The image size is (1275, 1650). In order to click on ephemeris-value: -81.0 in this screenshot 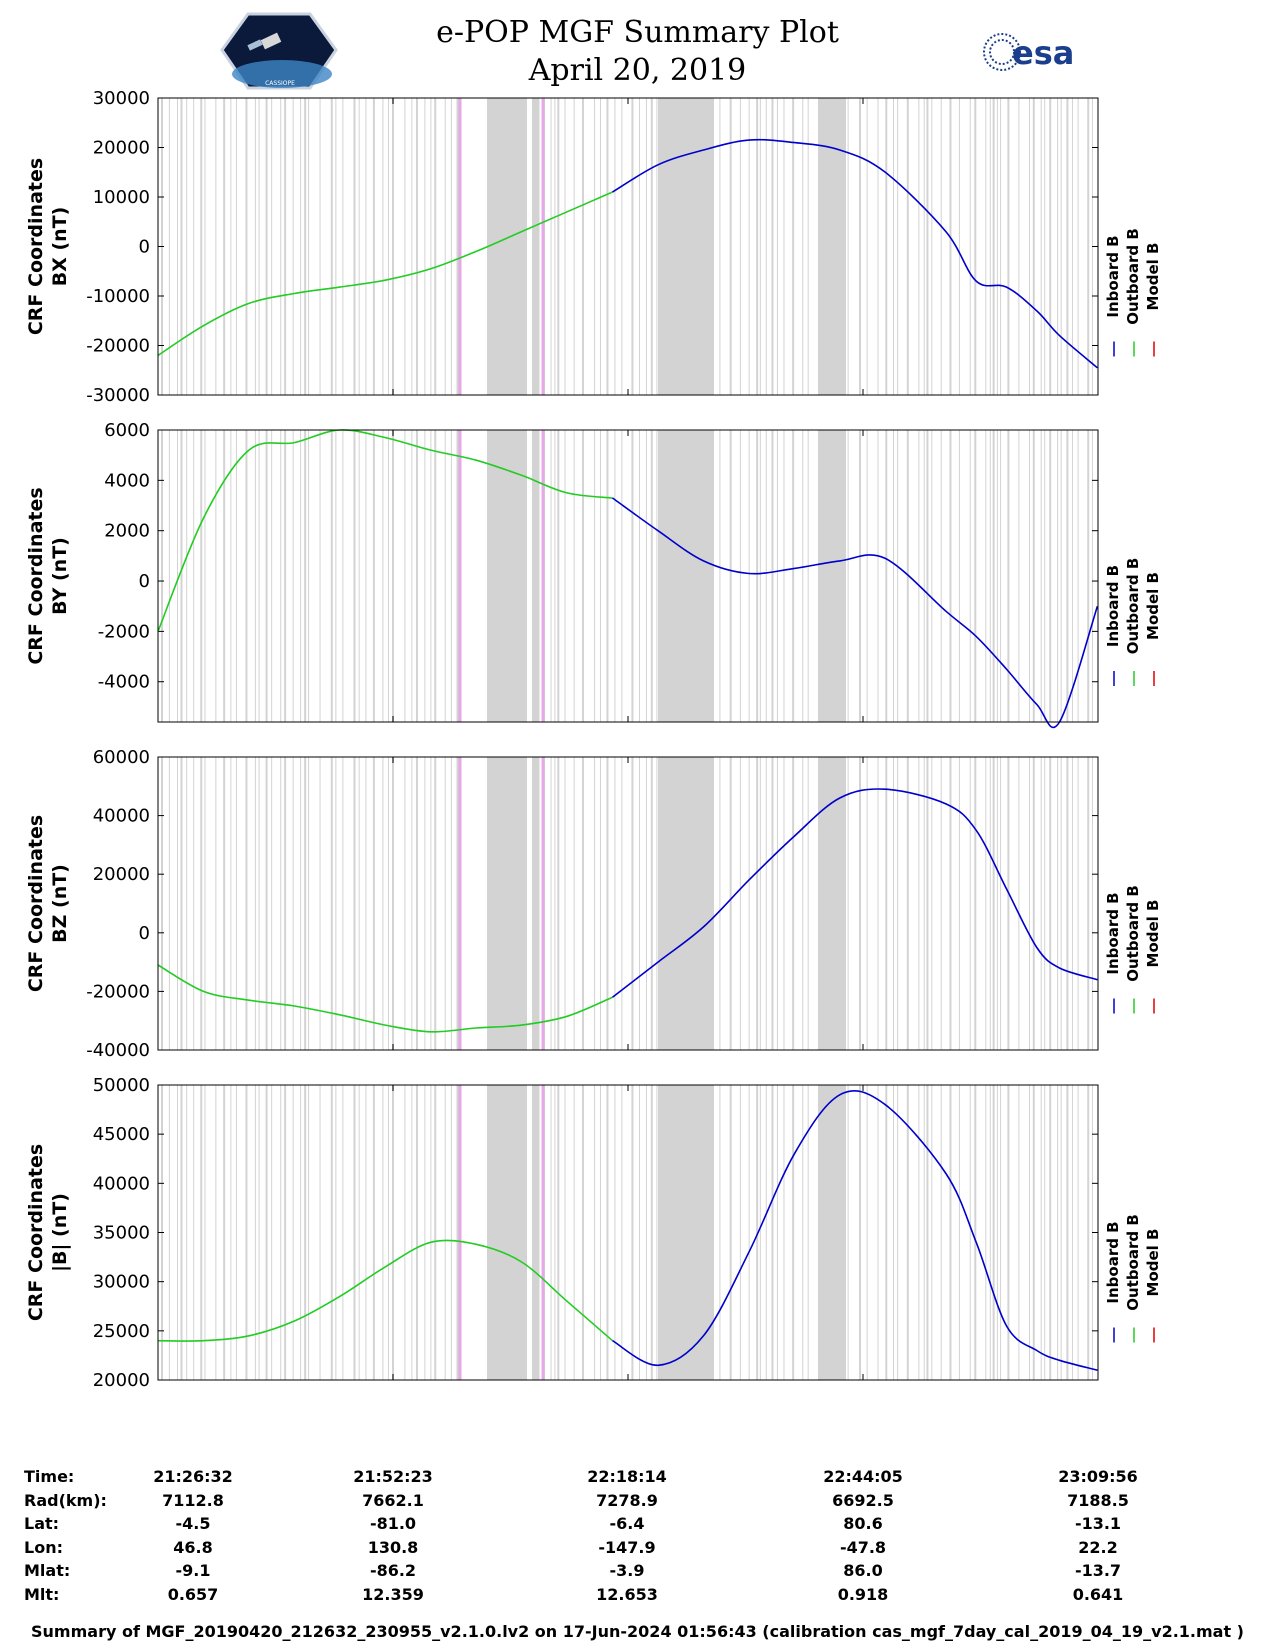, I will do `click(393, 1523)`.